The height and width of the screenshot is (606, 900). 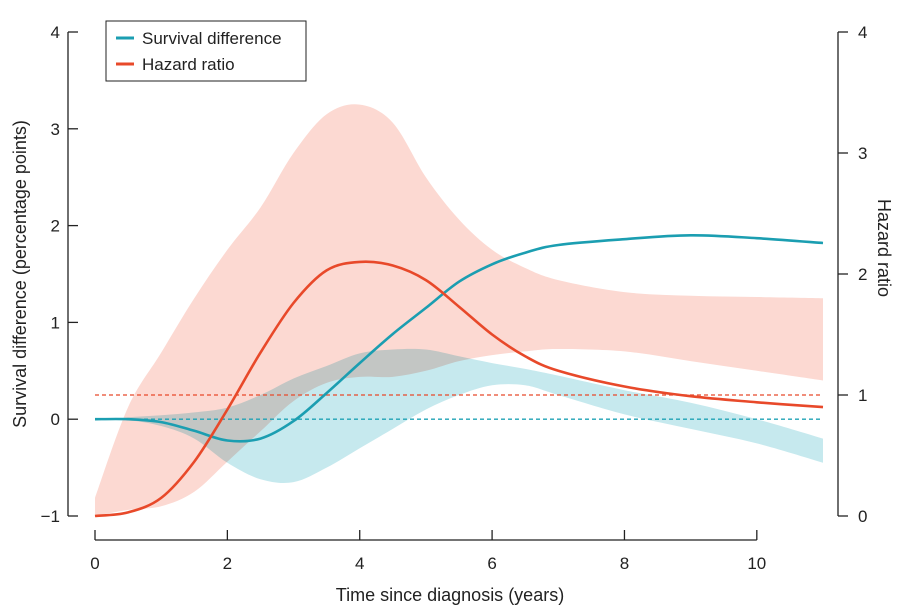 I want to click on right-tick-label: 2, so click(x=862, y=274).